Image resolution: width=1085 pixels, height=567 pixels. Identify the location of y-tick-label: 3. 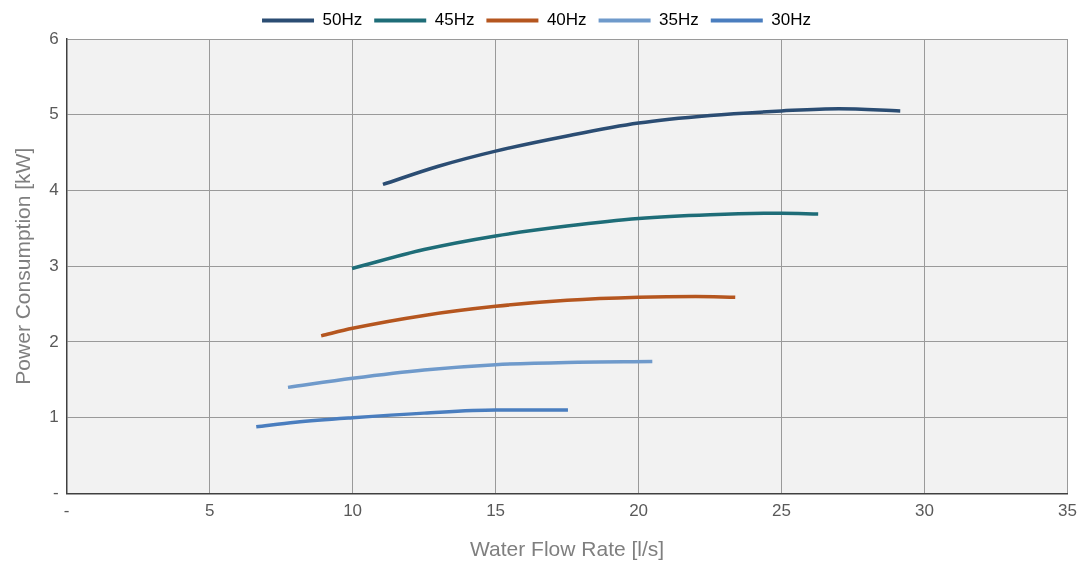
(54, 265).